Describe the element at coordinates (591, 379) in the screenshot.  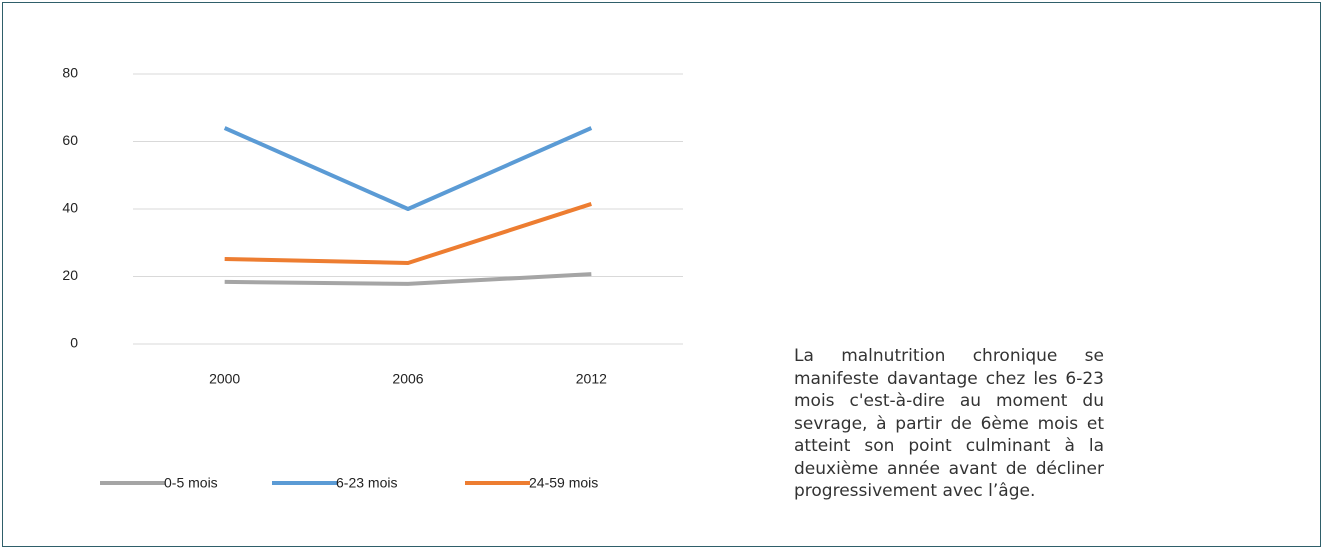
I see `x-tick-label: 2012` at that location.